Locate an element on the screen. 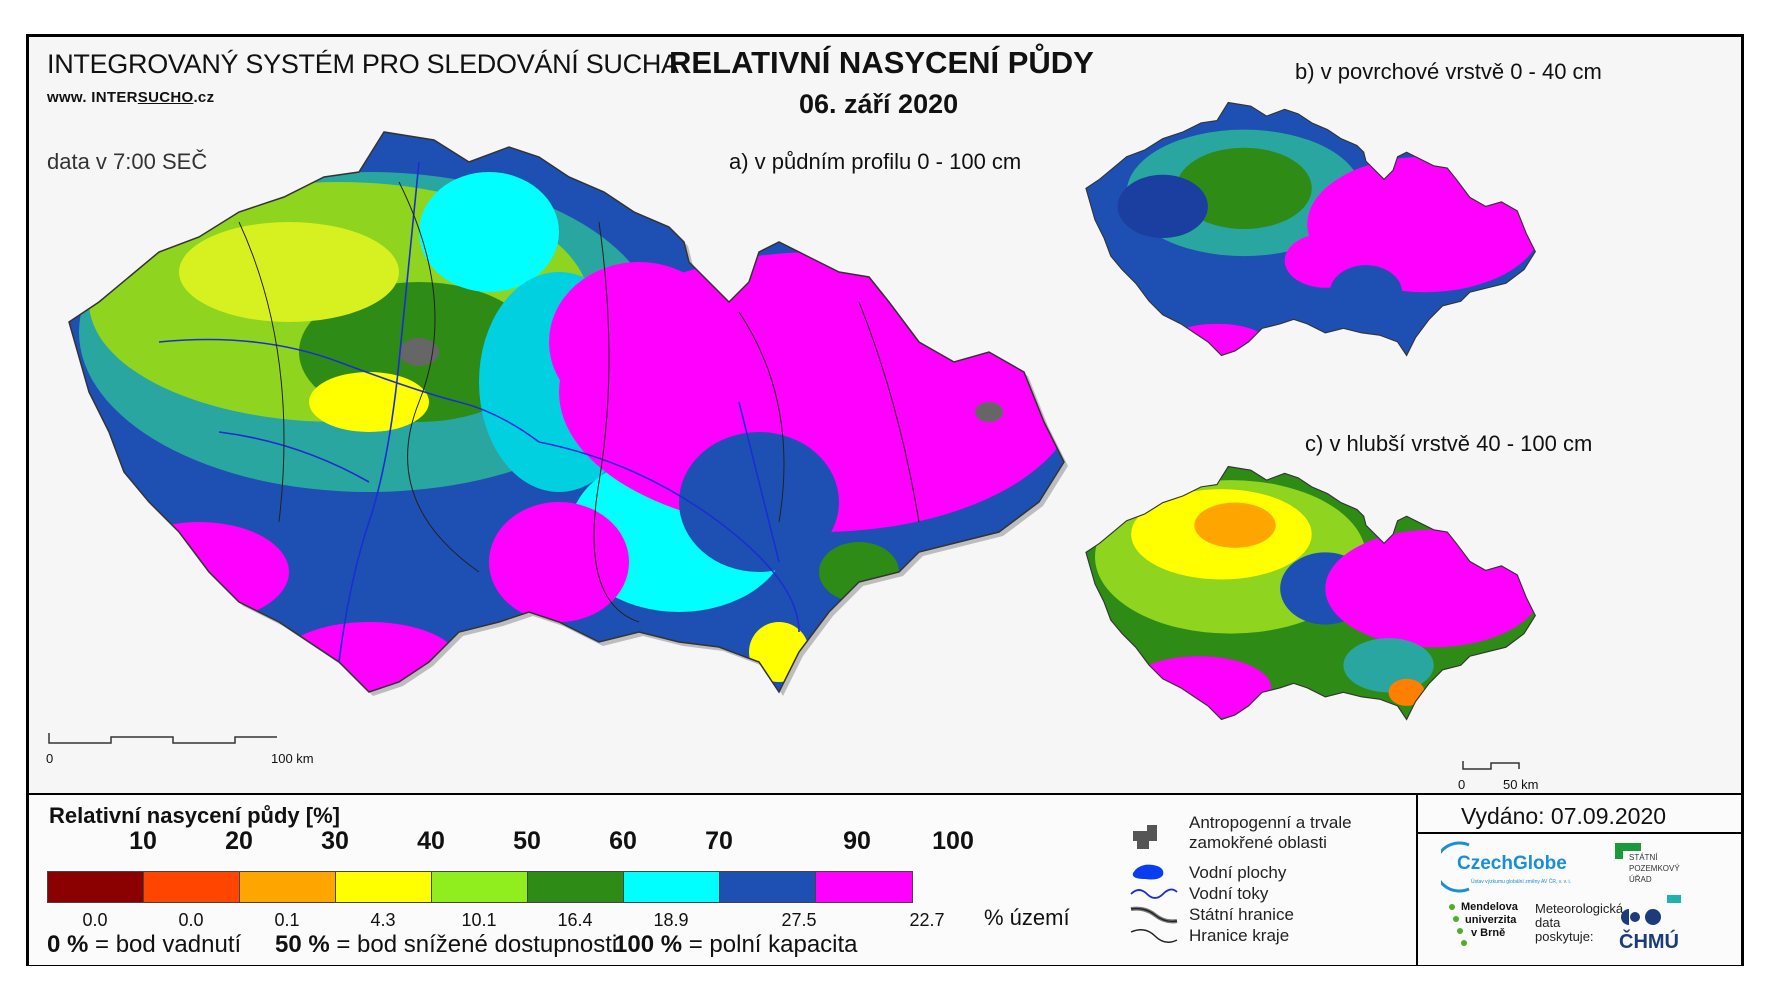  scale-small-end: 50 km is located at coordinates (1521, 784).